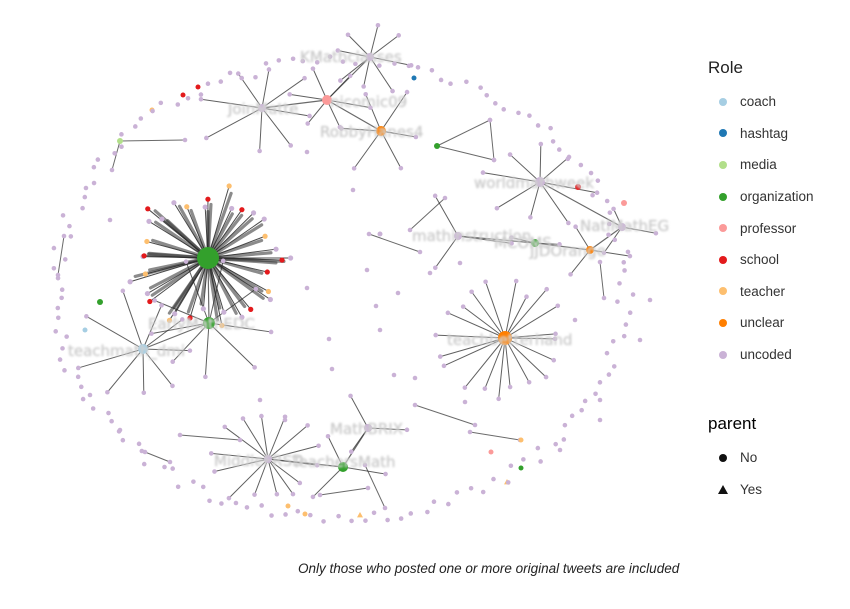 The width and height of the screenshot is (850, 609). I want to click on node-label: TeachersMath, so click(343, 462).